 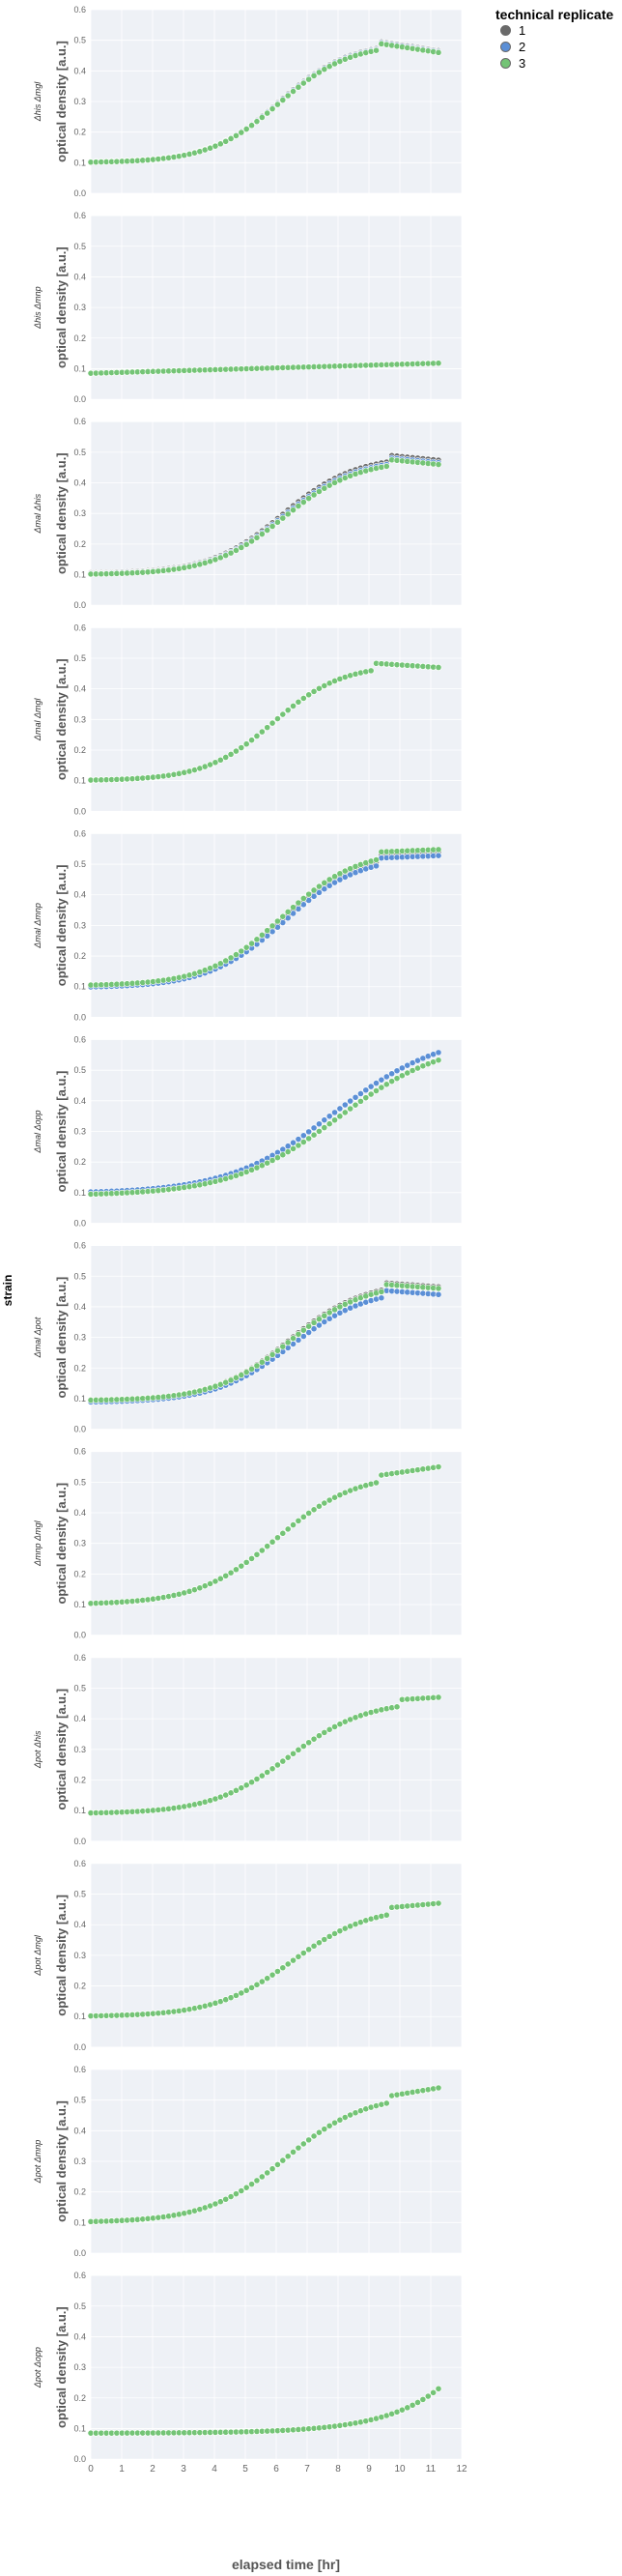 I want to click on y-tick-label: 0.6, so click(x=79, y=1452).